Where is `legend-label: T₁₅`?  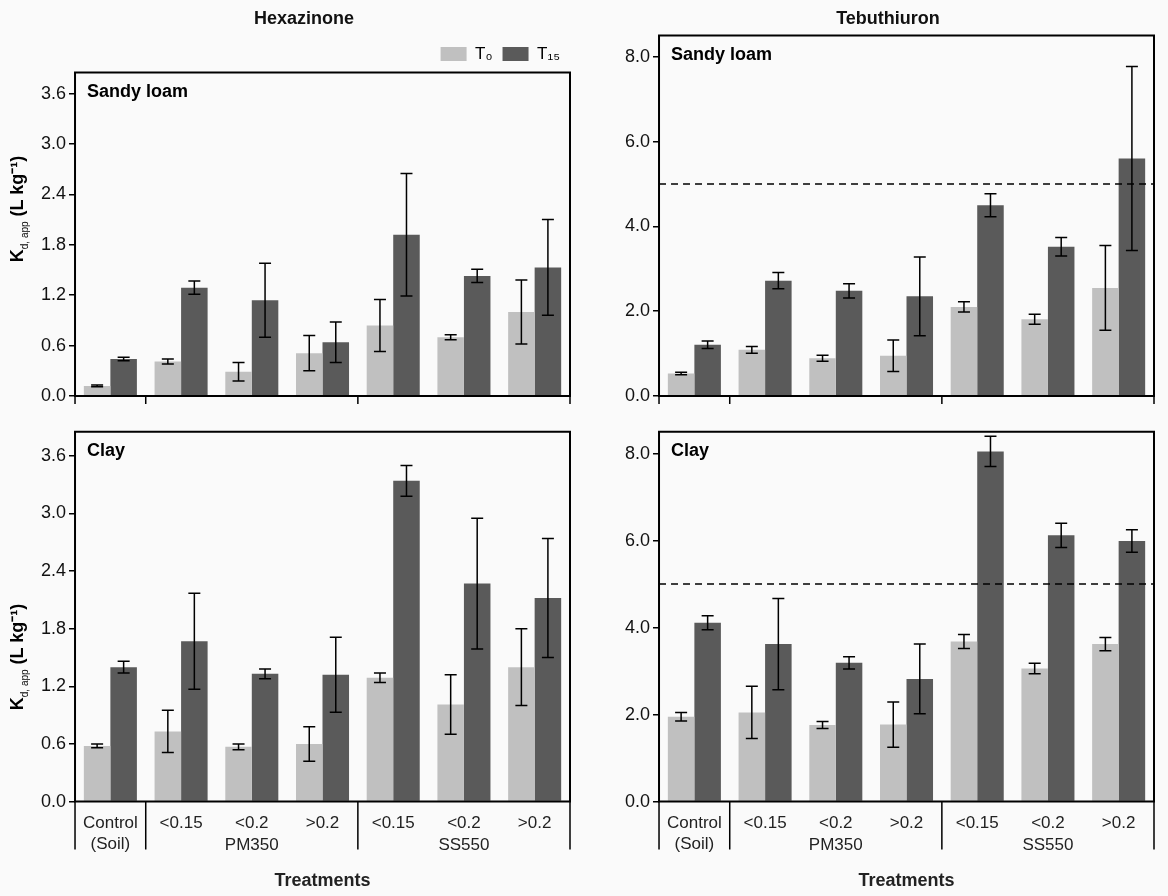 legend-label: T₁₅ is located at coordinates (548, 53).